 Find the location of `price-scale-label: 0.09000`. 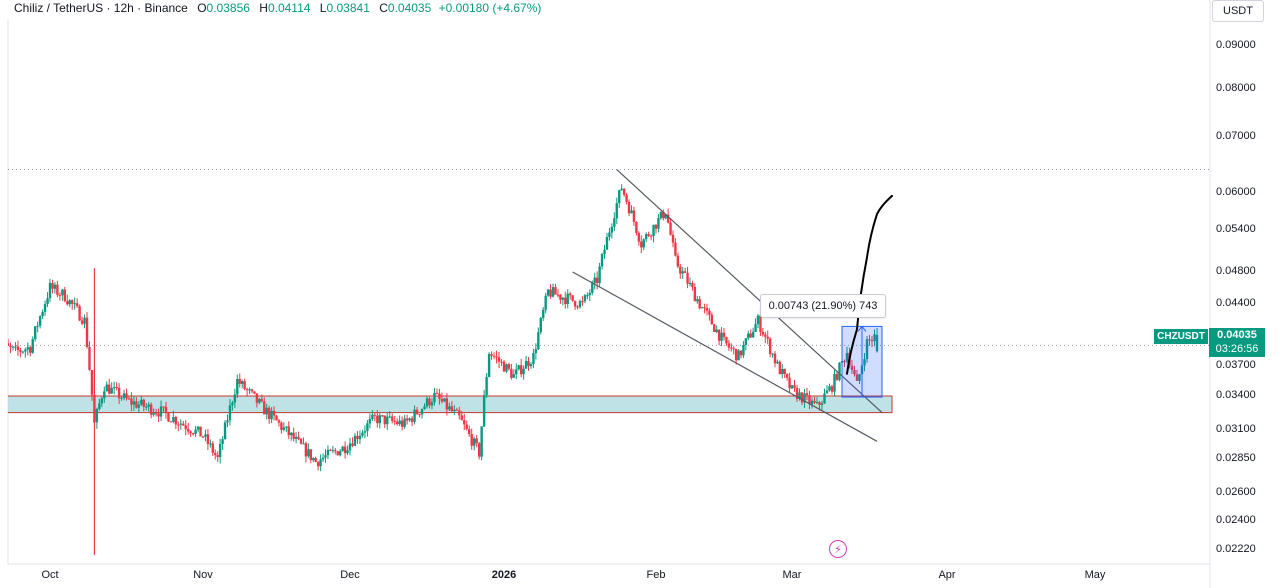

price-scale-label: 0.09000 is located at coordinates (1236, 45).